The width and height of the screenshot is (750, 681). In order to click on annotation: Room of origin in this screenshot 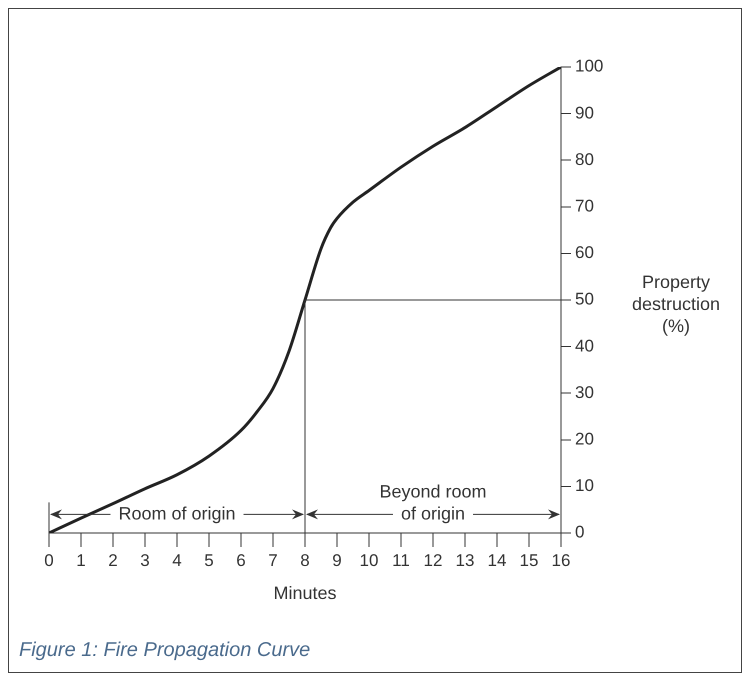, I will do `click(177, 513)`.